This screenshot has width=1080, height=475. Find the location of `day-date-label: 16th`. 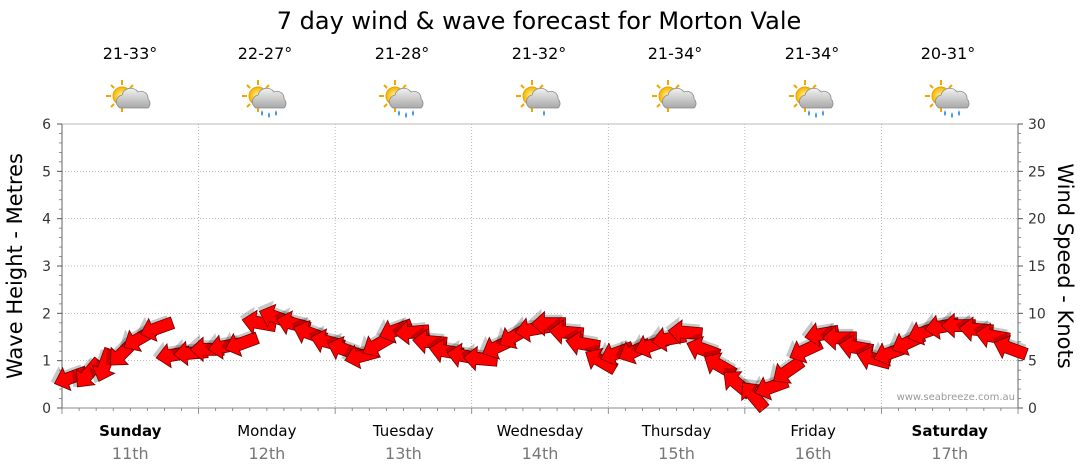

day-date-label: 16th is located at coordinates (813, 453).